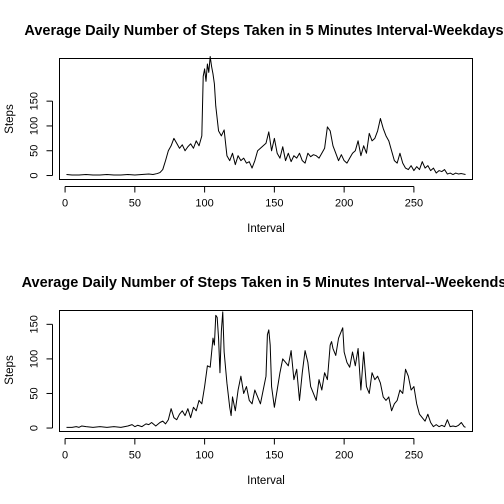  I want to click on weekdays-y-tick-label: 50, so click(35, 151).